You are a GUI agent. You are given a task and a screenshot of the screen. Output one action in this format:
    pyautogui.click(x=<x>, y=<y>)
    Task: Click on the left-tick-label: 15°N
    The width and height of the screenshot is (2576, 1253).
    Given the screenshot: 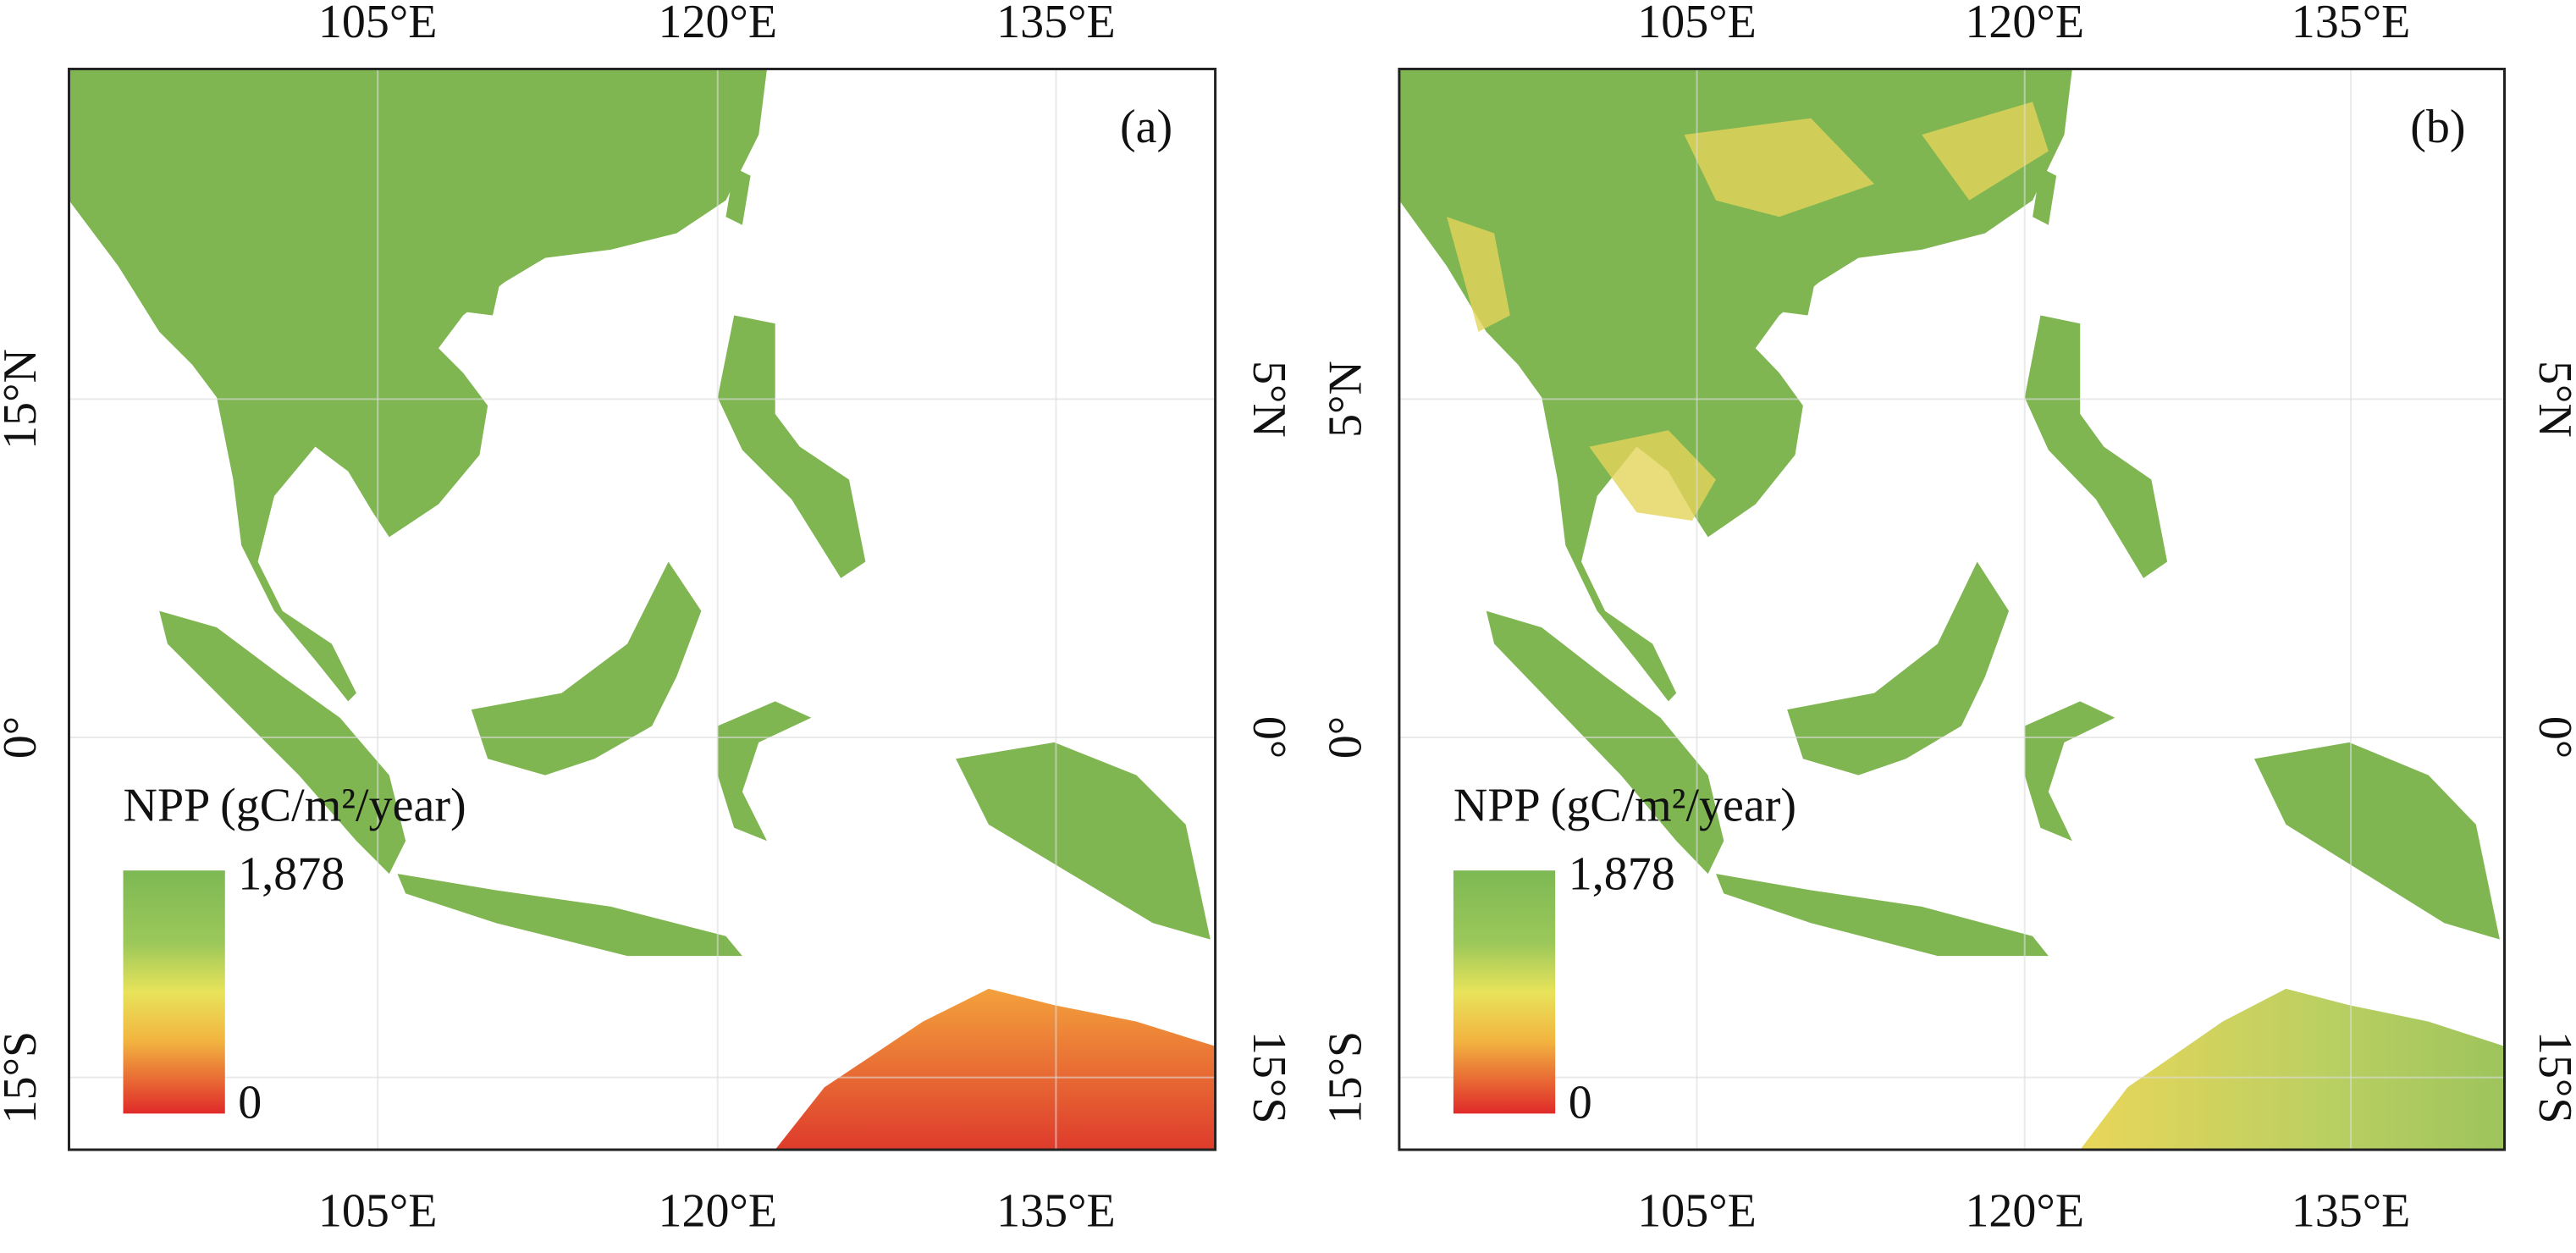 What is the action you would take?
    pyautogui.click(x=24, y=399)
    